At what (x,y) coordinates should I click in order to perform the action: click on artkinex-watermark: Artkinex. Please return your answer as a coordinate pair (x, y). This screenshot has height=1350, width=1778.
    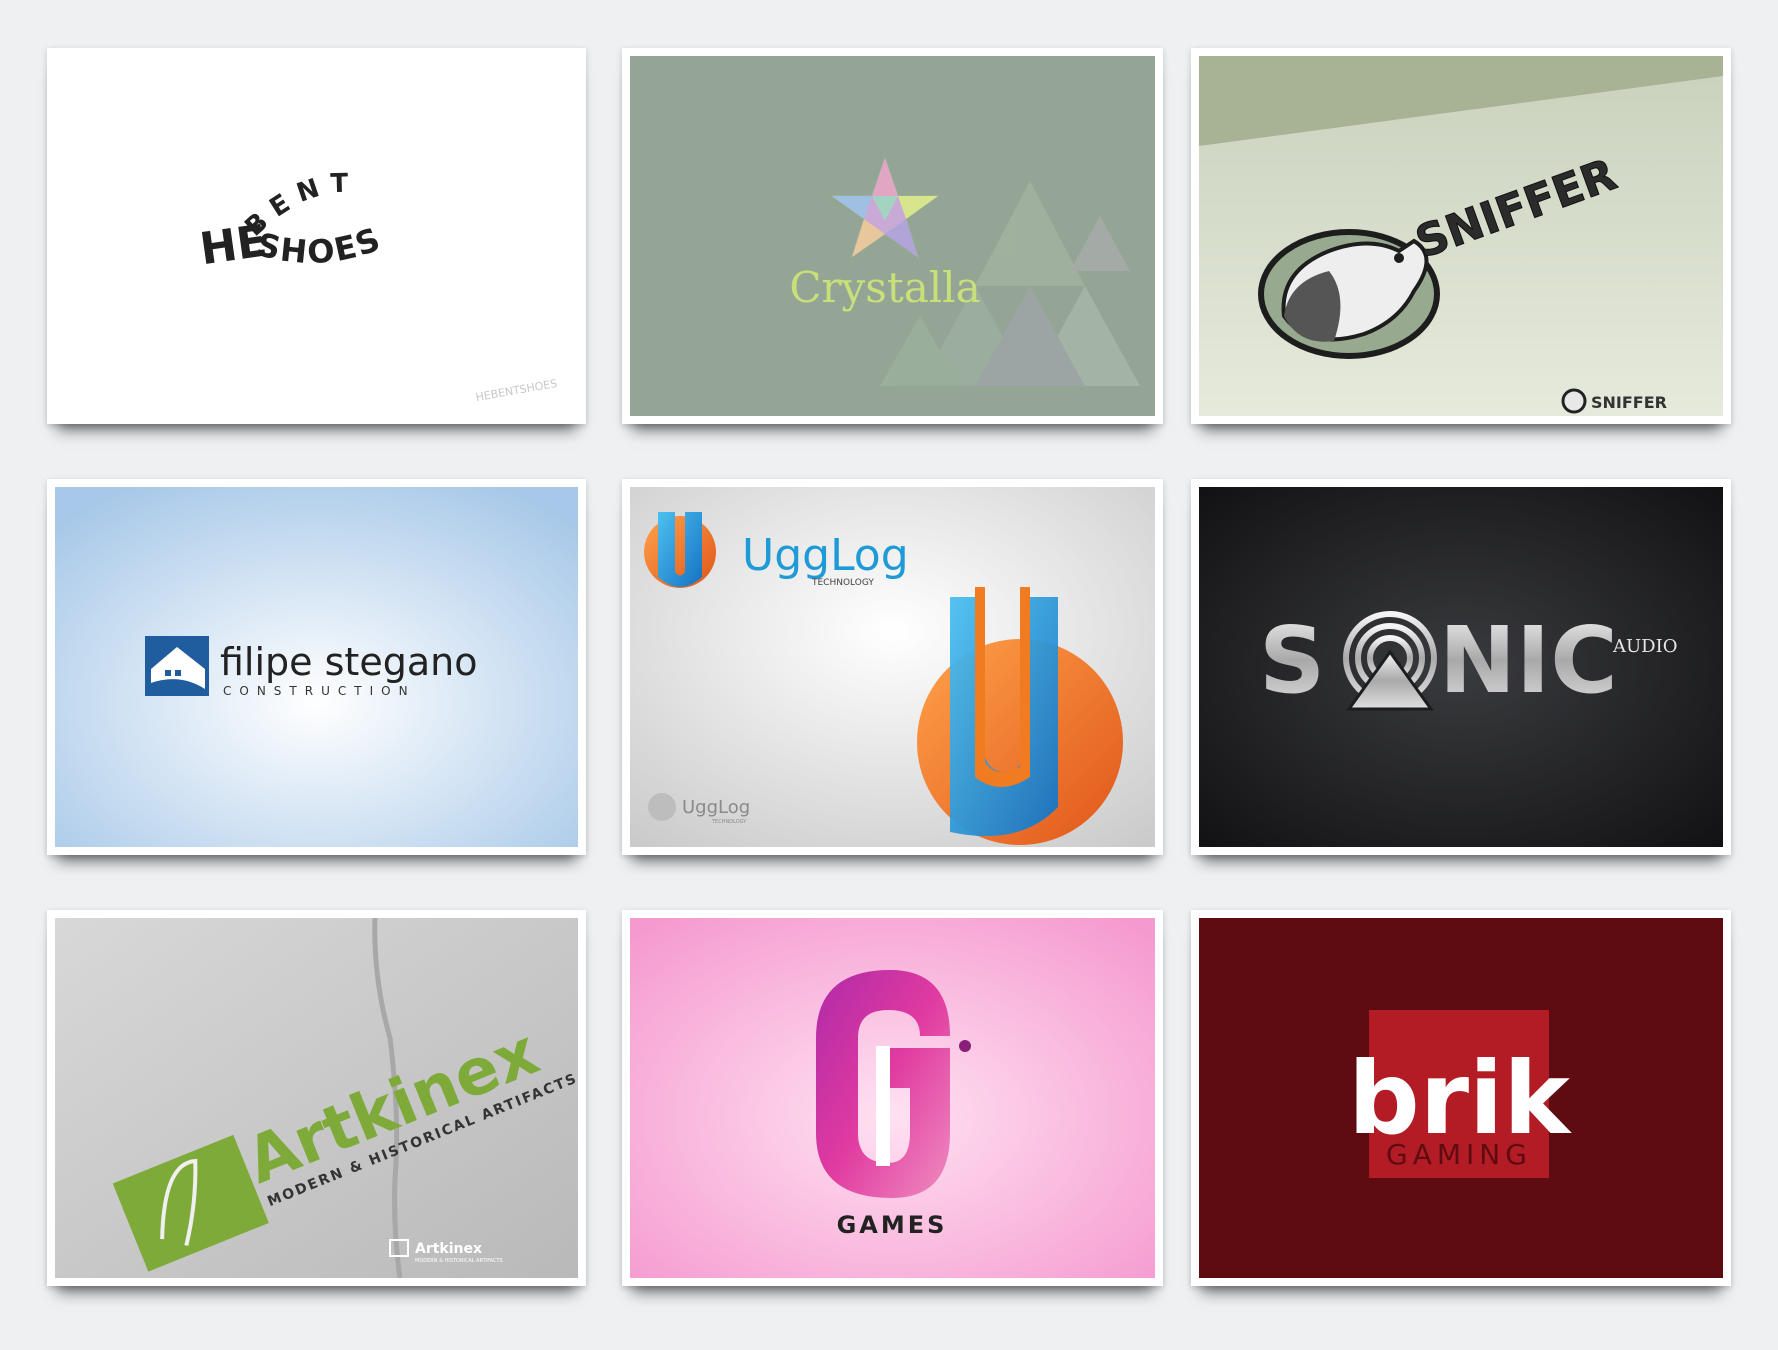
    Looking at the image, I should click on (448, 1249).